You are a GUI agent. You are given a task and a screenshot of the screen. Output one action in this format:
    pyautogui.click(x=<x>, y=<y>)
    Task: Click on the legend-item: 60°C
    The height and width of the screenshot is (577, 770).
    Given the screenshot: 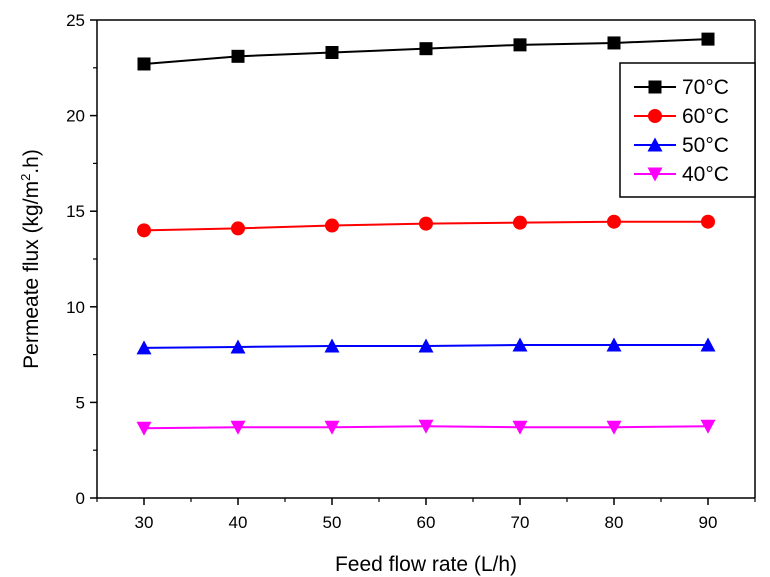 What is the action you would take?
    pyautogui.click(x=681, y=116)
    